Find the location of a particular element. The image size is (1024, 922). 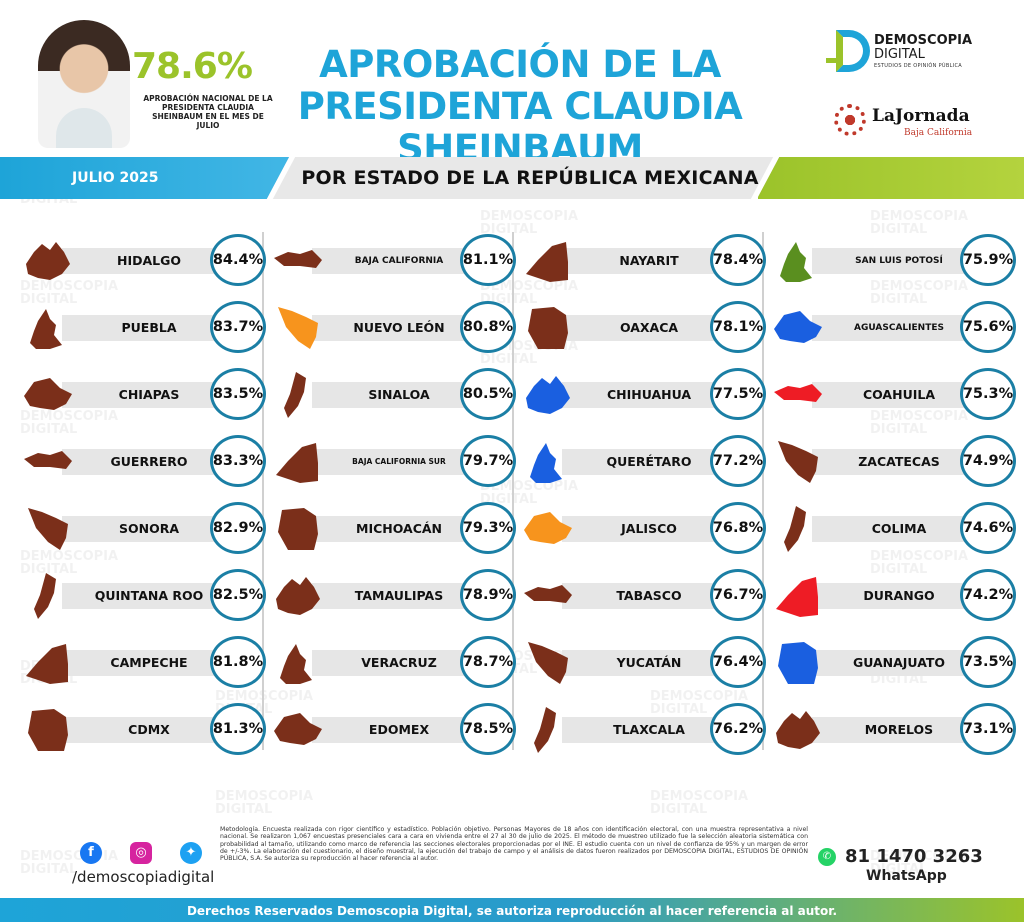

state-name: TAMAULIPAS is located at coordinates (399, 595).